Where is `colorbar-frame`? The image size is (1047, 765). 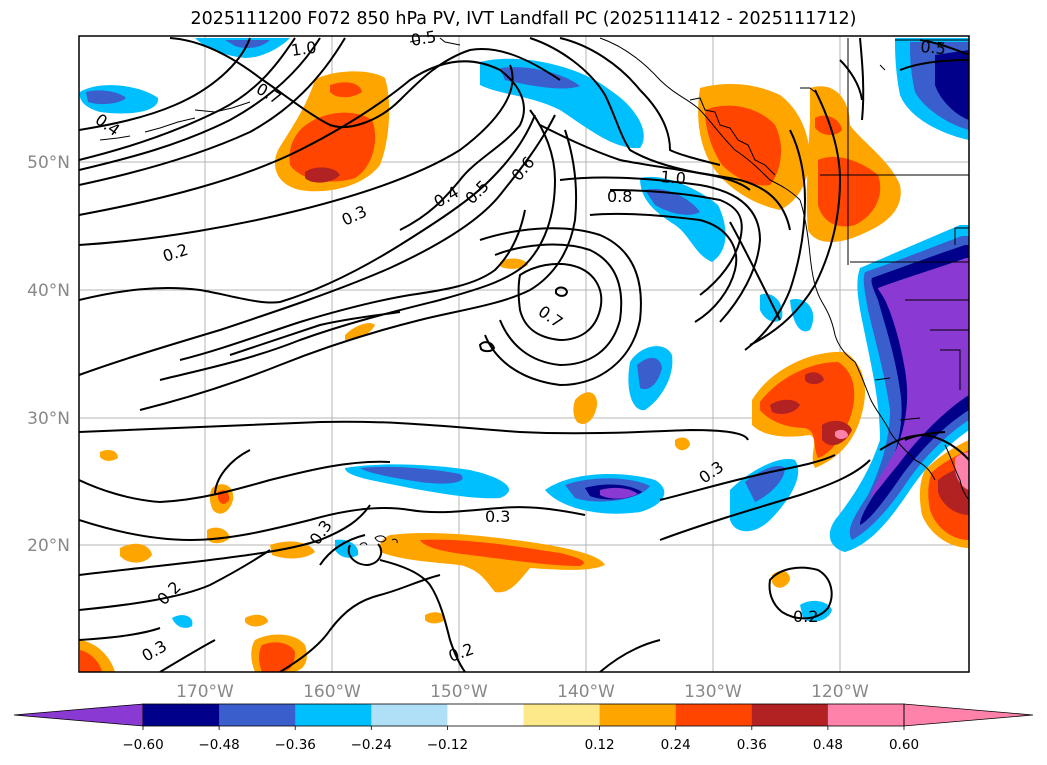 colorbar-frame is located at coordinates (523, 715).